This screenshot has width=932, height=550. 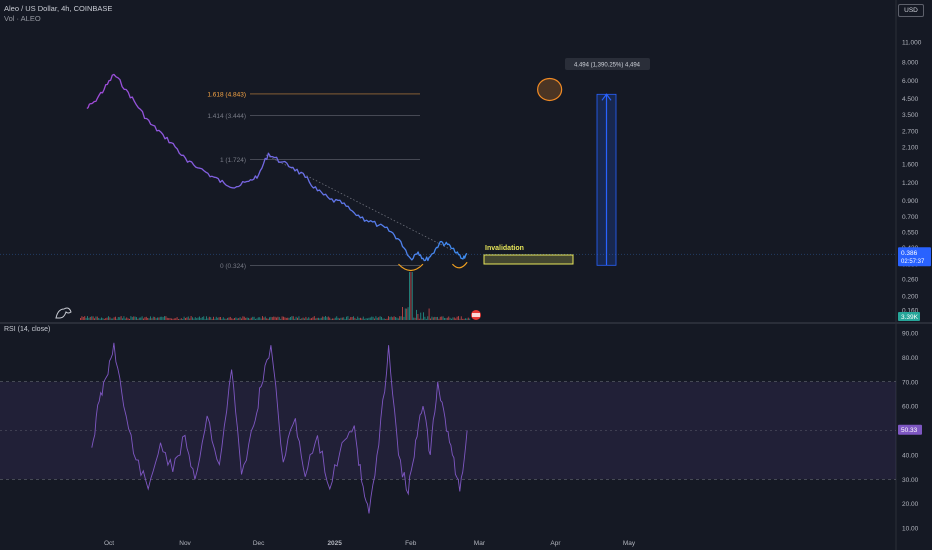 I want to click on volume-value: 3.39K, so click(x=910, y=317).